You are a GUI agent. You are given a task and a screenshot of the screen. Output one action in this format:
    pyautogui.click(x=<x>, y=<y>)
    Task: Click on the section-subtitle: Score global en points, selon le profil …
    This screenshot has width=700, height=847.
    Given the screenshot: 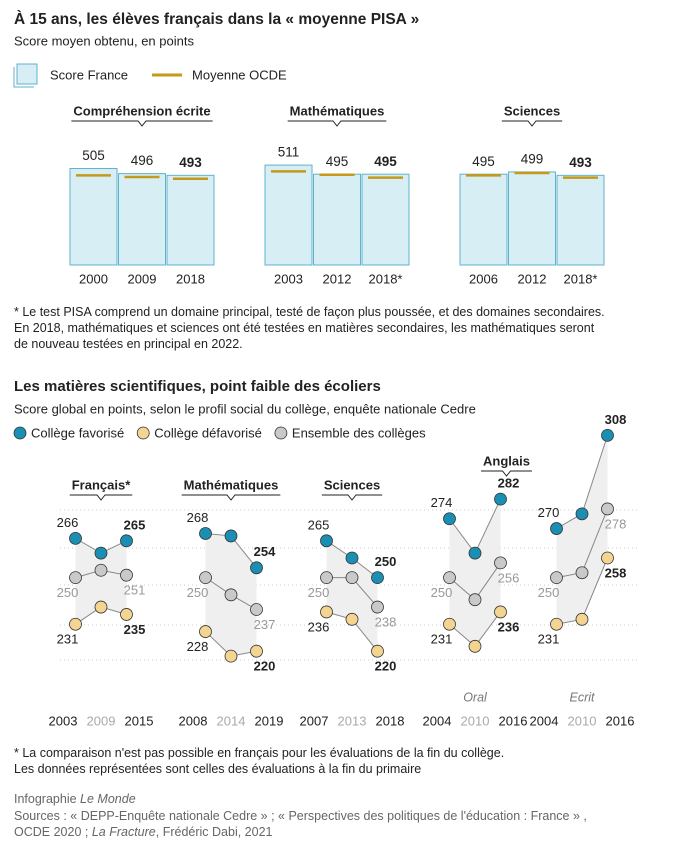 What is the action you would take?
    pyautogui.click(x=245, y=408)
    